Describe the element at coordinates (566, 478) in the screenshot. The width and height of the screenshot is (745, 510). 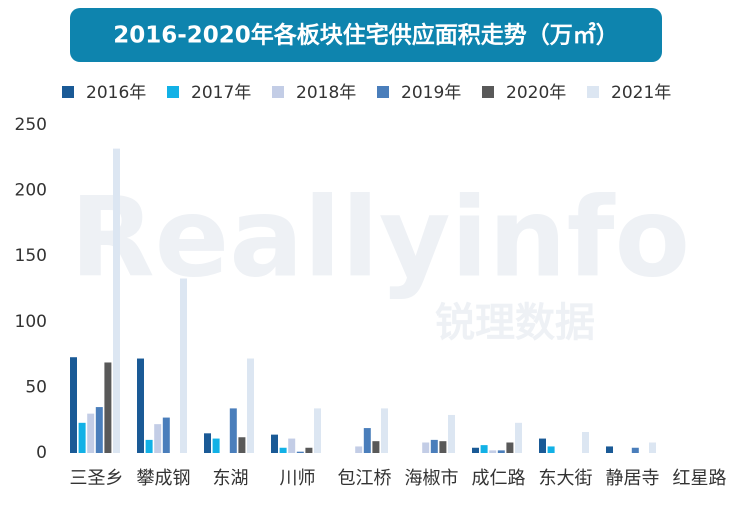
I see `x-tick-label: 东大街` at that location.